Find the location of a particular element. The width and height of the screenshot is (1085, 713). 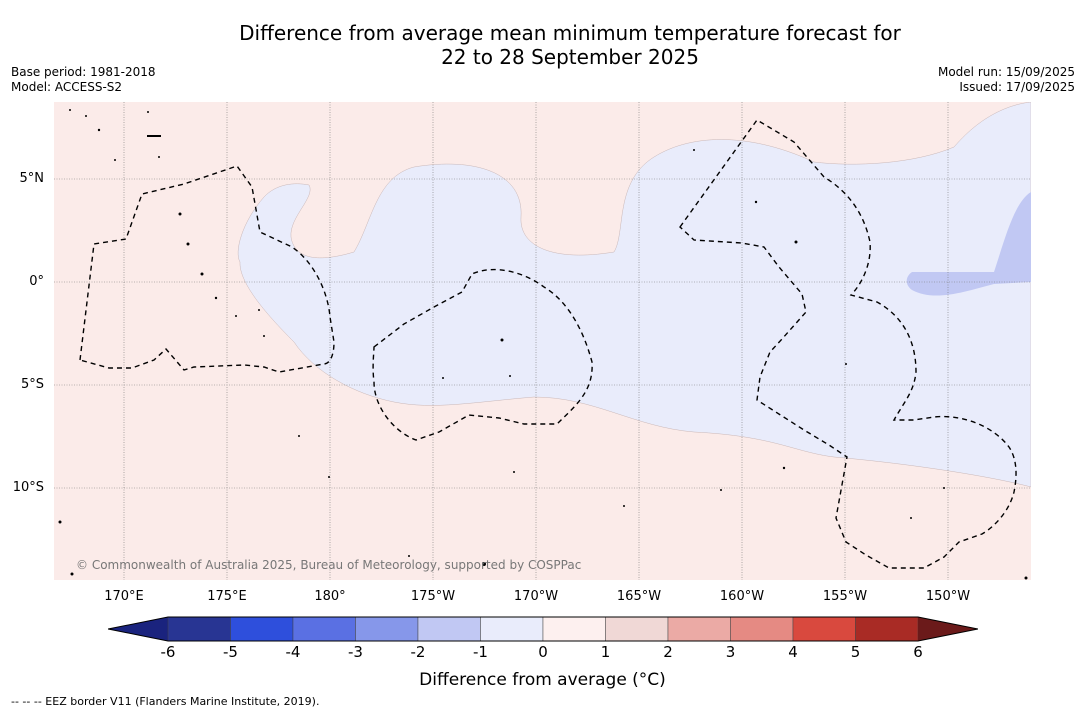

base-period: Base period: 1981-2018 is located at coordinates (83, 72).